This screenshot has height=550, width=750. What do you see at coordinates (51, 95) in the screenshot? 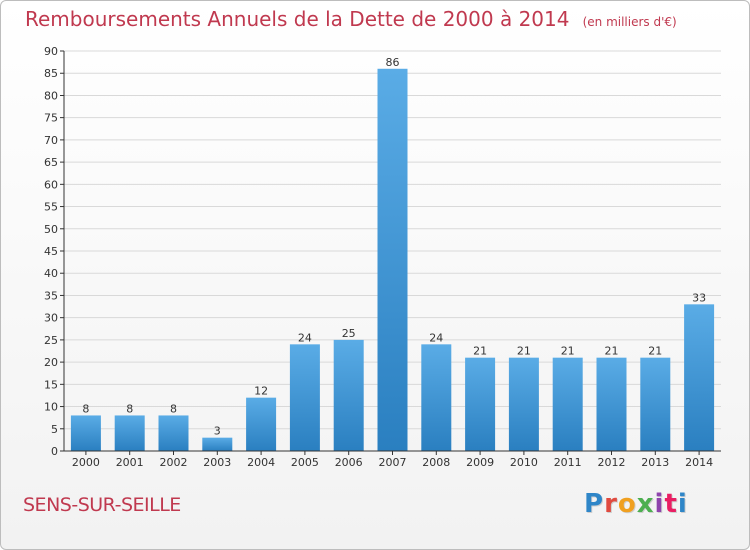
I see `y-tick-label: 80` at bounding box center [51, 95].